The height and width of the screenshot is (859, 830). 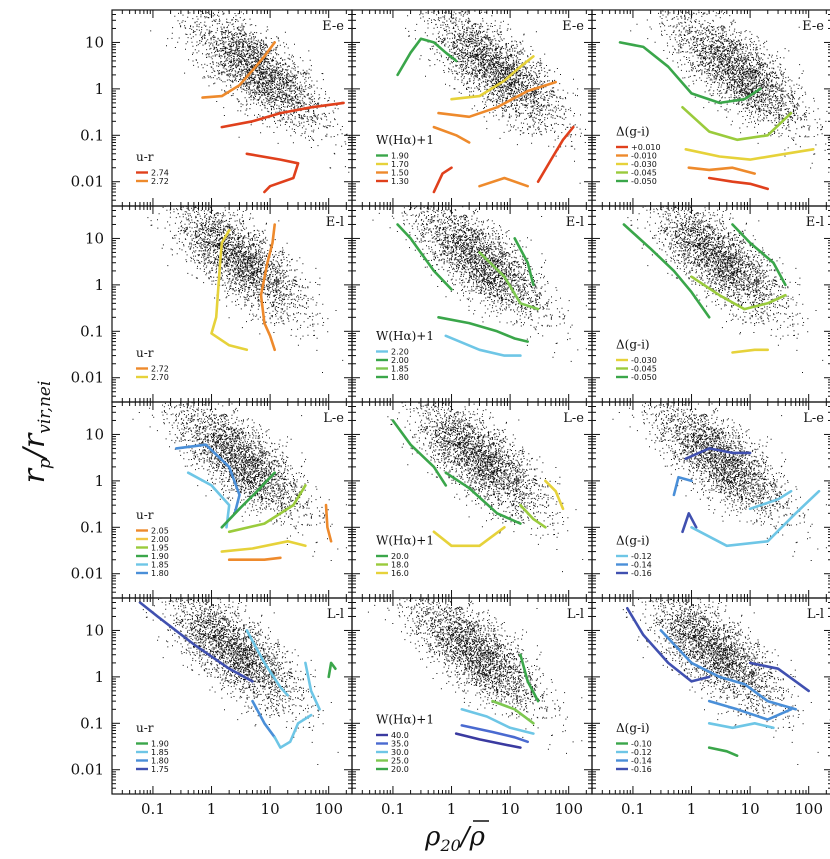 I want to click on legend: W(Hα)+1 2.202.001.851.80, so click(x=404, y=356).